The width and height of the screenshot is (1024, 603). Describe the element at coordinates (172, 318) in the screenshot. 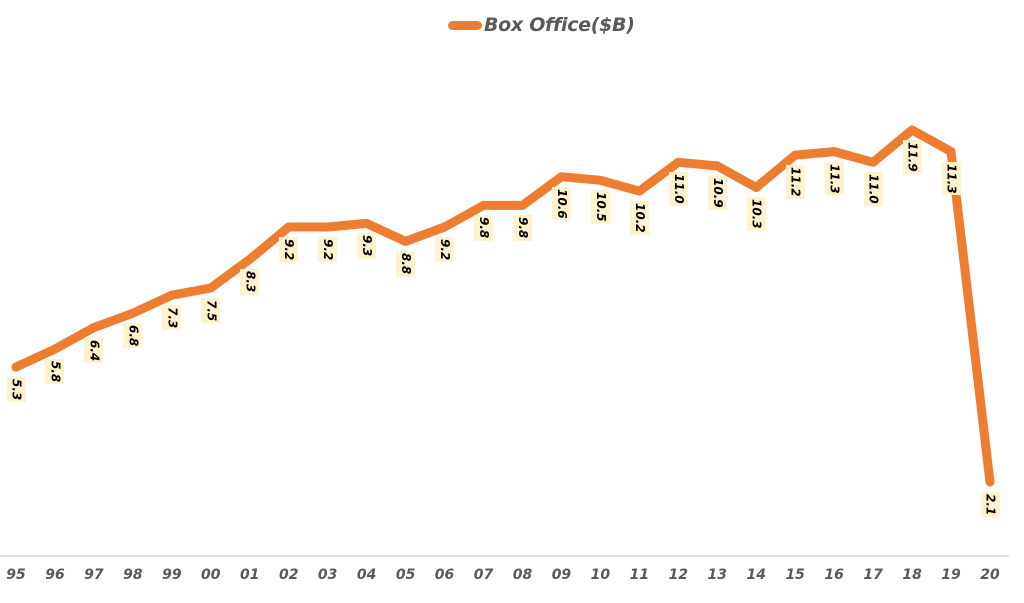

I see `data-label: 7.3` at that location.